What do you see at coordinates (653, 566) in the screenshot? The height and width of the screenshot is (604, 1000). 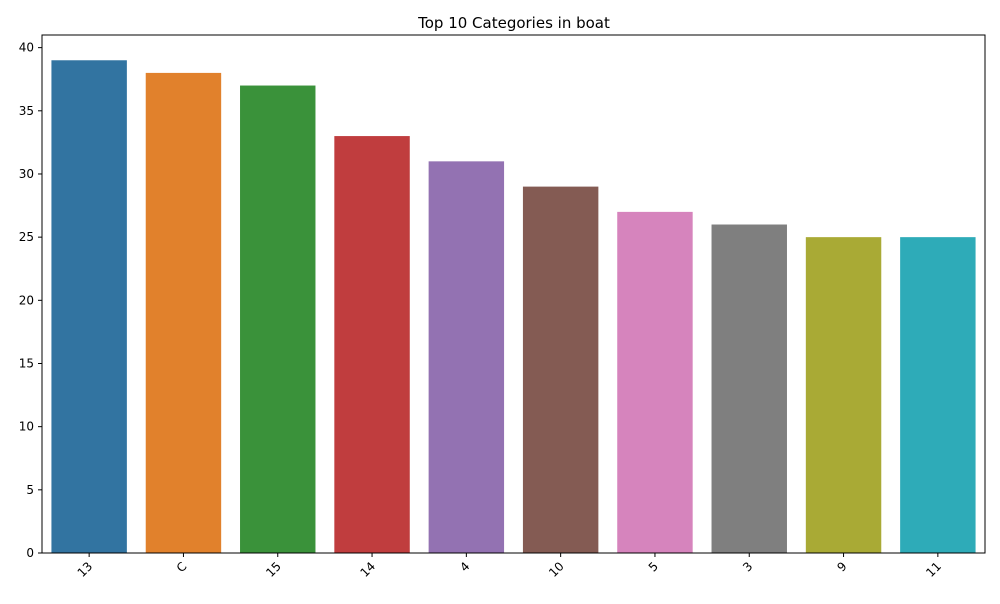 I see `x-tick-label: 5` at bounding box center [653, 566].